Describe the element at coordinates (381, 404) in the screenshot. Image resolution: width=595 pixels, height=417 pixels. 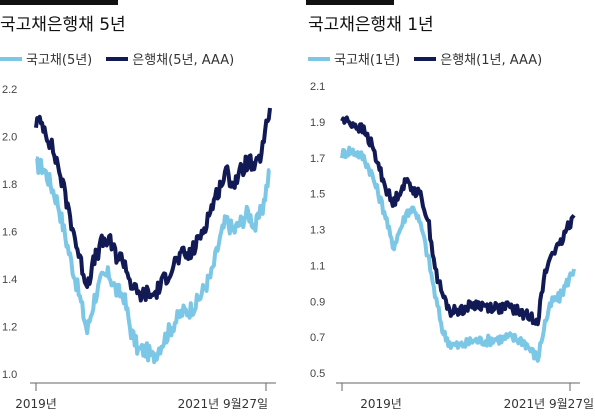
I see `x-tick-label-1y: 2019년` at that location.